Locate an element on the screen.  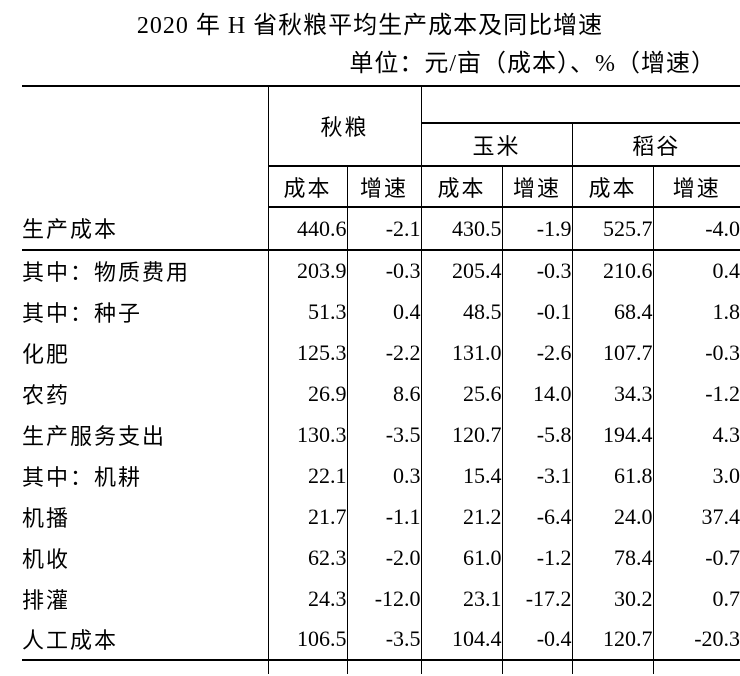
value-cell: -1.9 is located at coordinates (537, 229).